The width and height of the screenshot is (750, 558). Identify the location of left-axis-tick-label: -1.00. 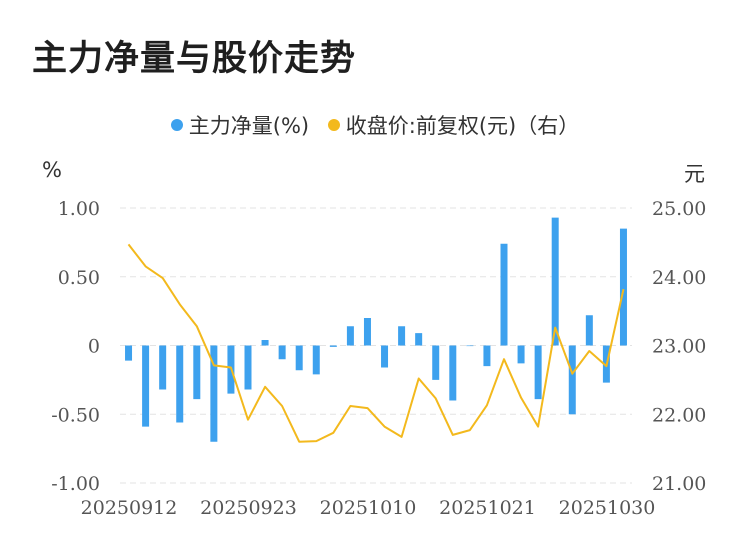
(75, 484).